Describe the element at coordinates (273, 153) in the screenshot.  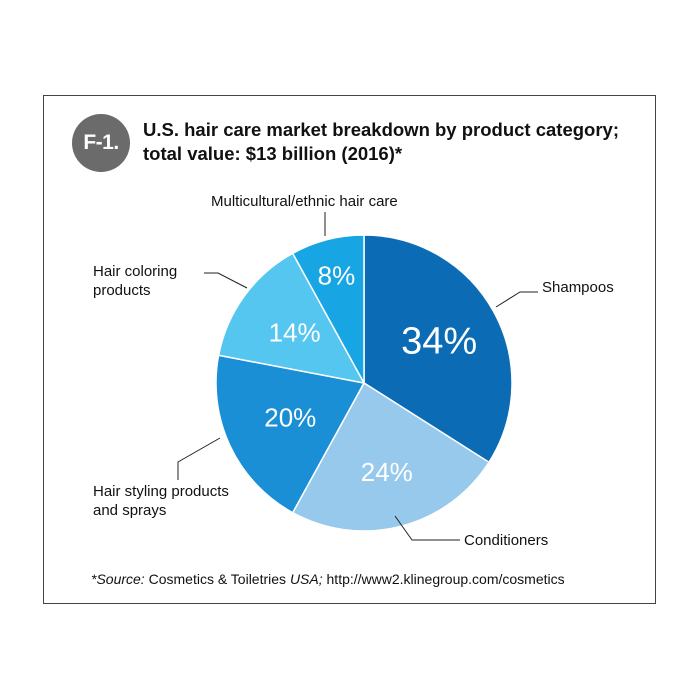
I see `chart-title-line-2: total value: $13 billion (2016)*` at that location.